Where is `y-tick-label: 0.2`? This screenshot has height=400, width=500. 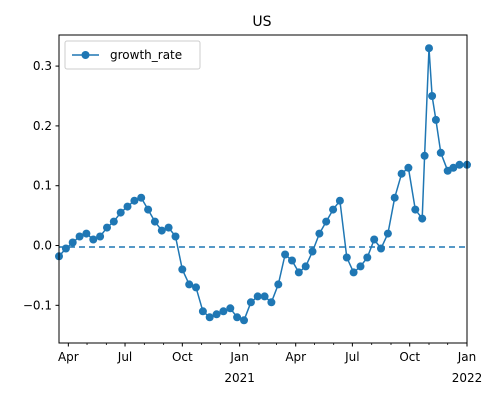
y-tick-label: 0.2 is located at coordinates (42, 126).